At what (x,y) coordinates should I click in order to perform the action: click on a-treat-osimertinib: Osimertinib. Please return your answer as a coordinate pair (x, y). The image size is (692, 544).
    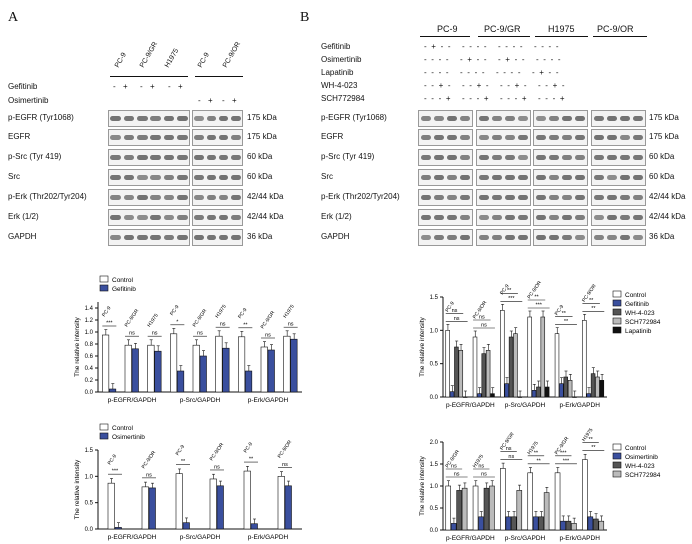
    Looking at the image, I should click on (28, 100).